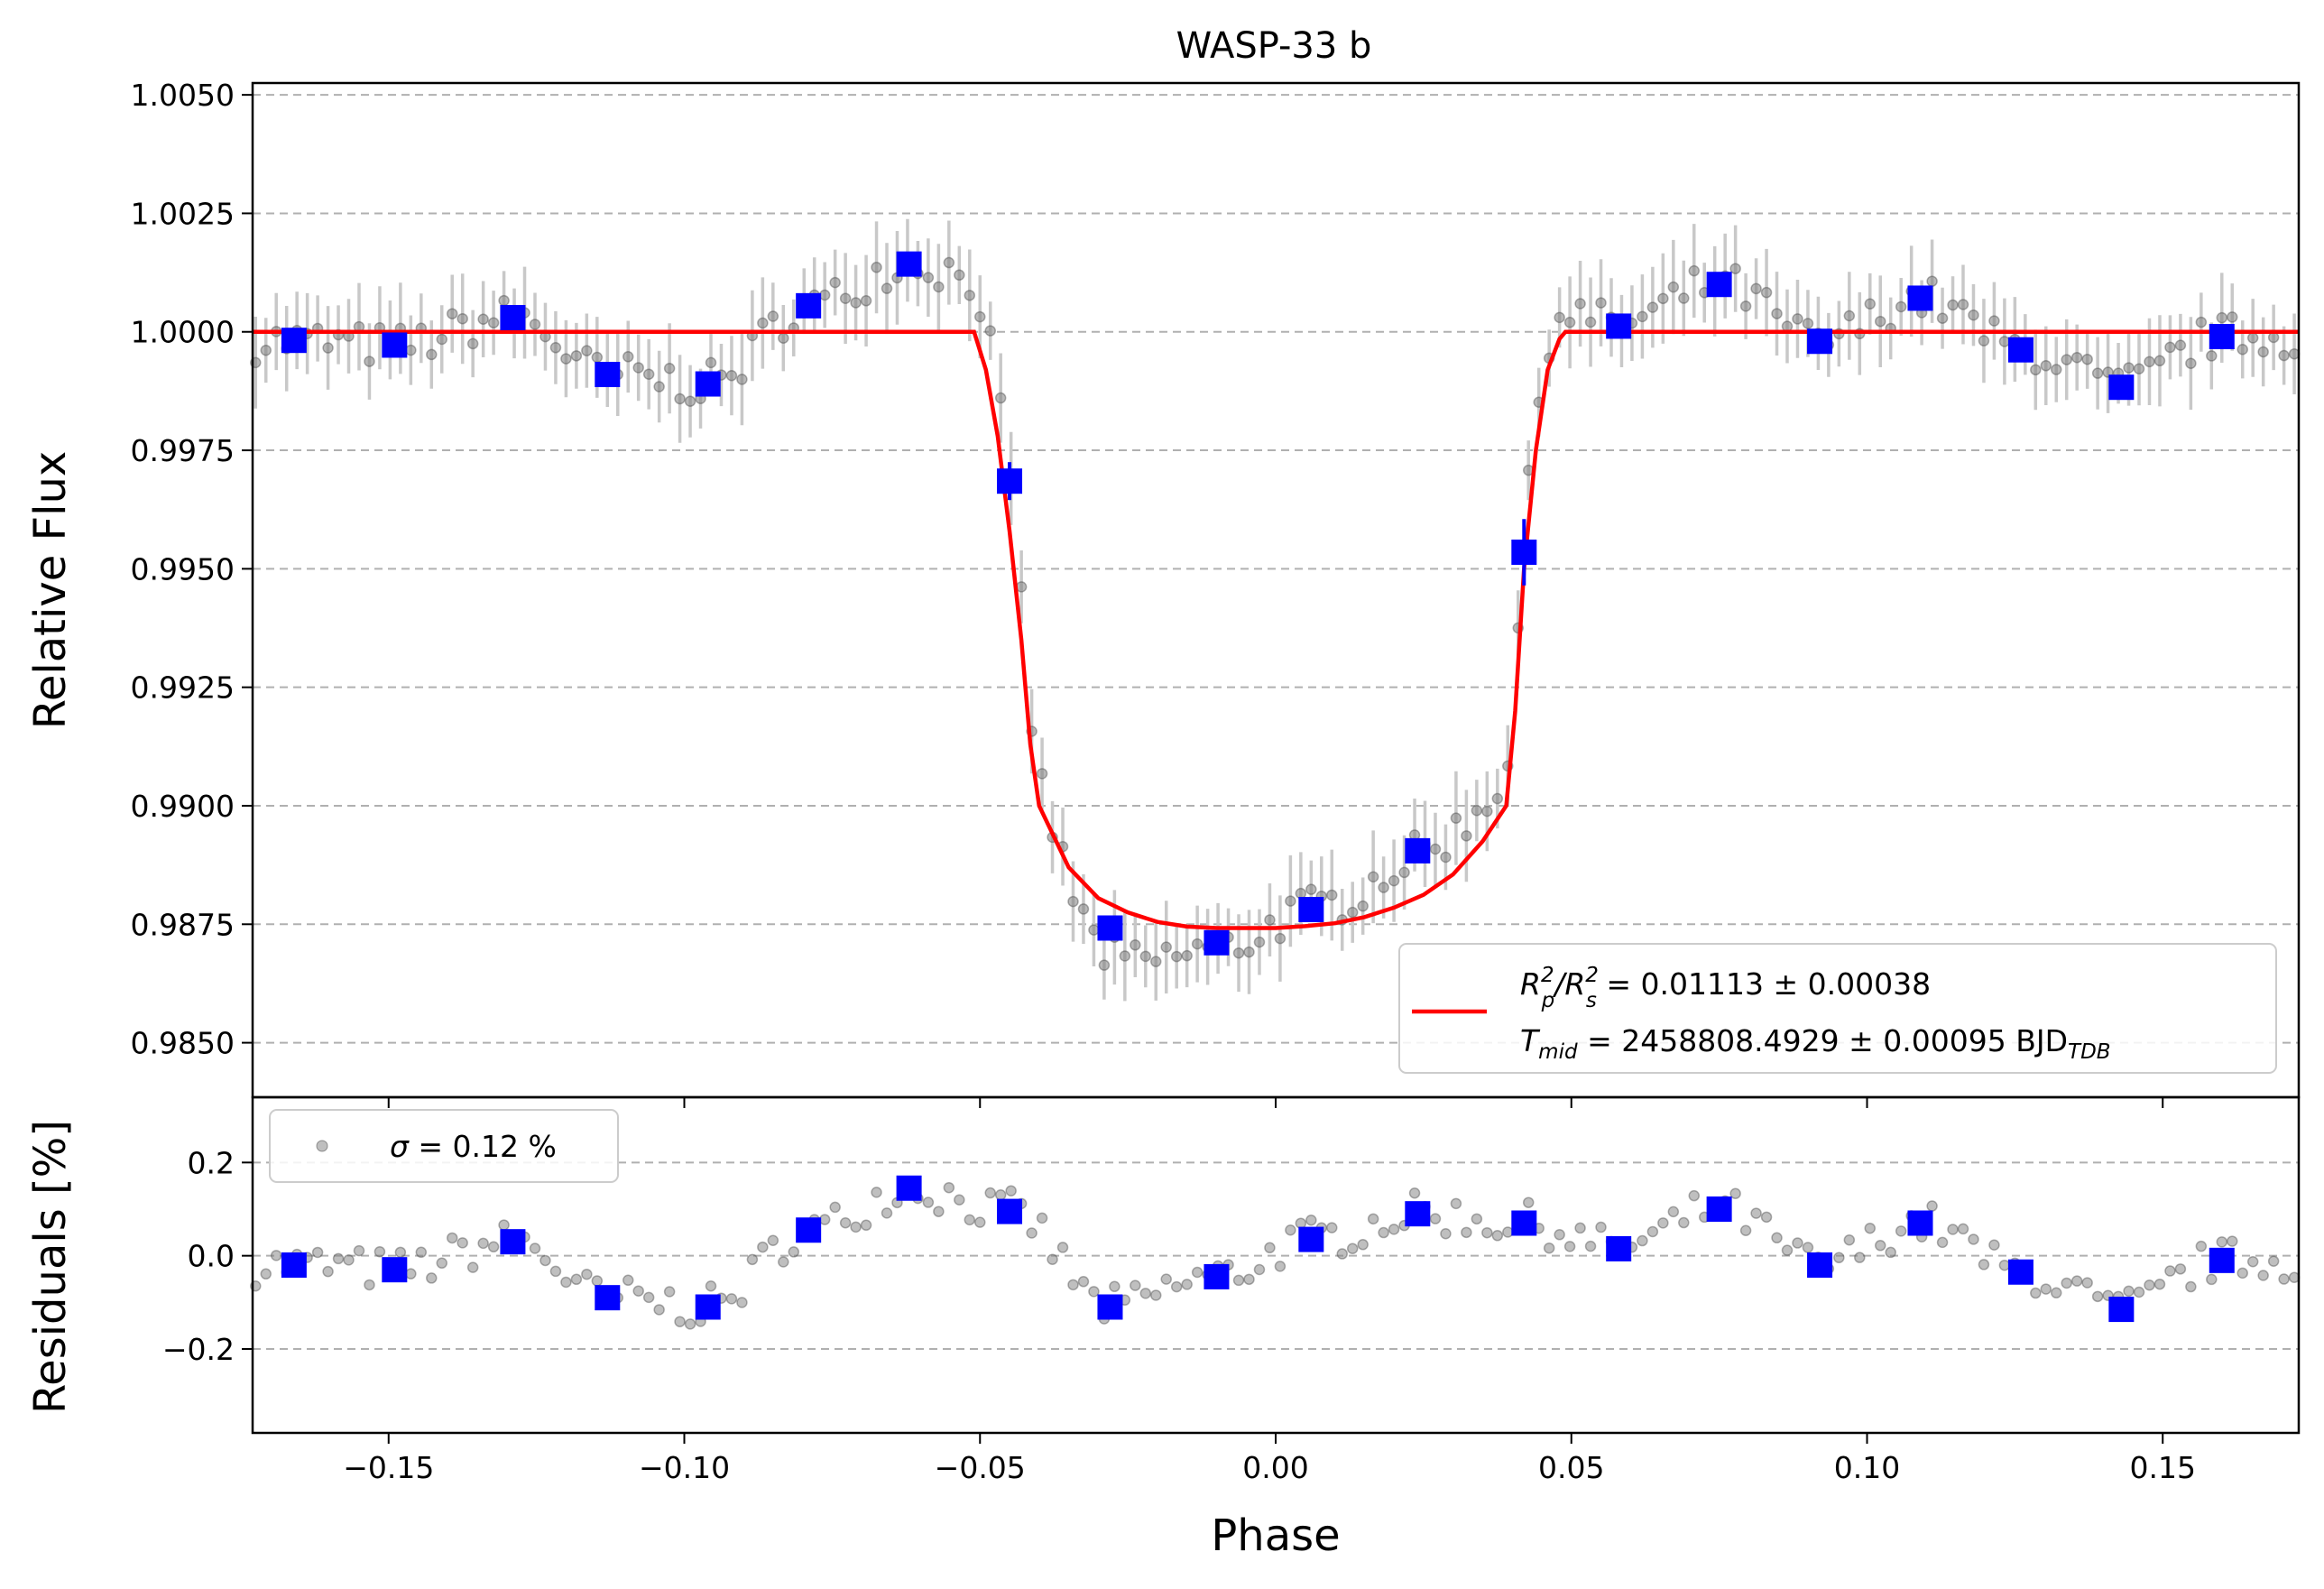 This screenshot has width=2324, height=1589. Describe the element at coordinates (1275, 1535) in the screenshot. I see `x-axis-title: Phase` at that location.